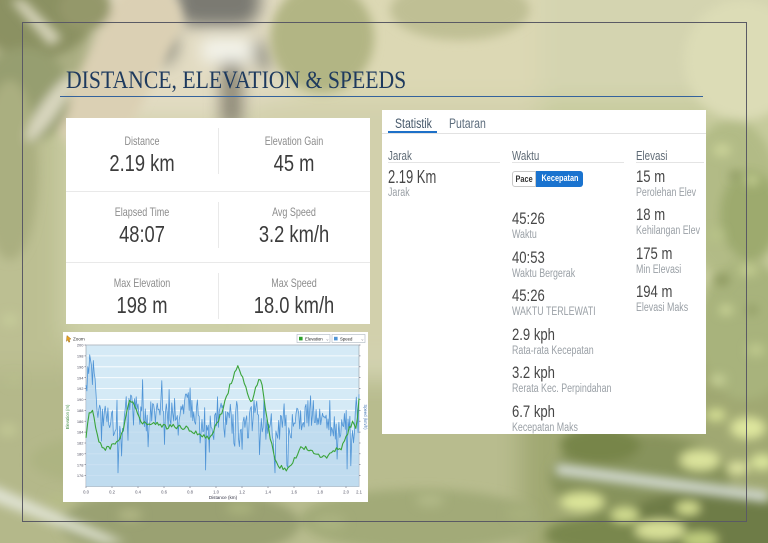 The width and height of the screenshot is (768, 543). Describe the element at coordinates (80, 475) in the screenshot. I see `svg-text: 176` at that location.